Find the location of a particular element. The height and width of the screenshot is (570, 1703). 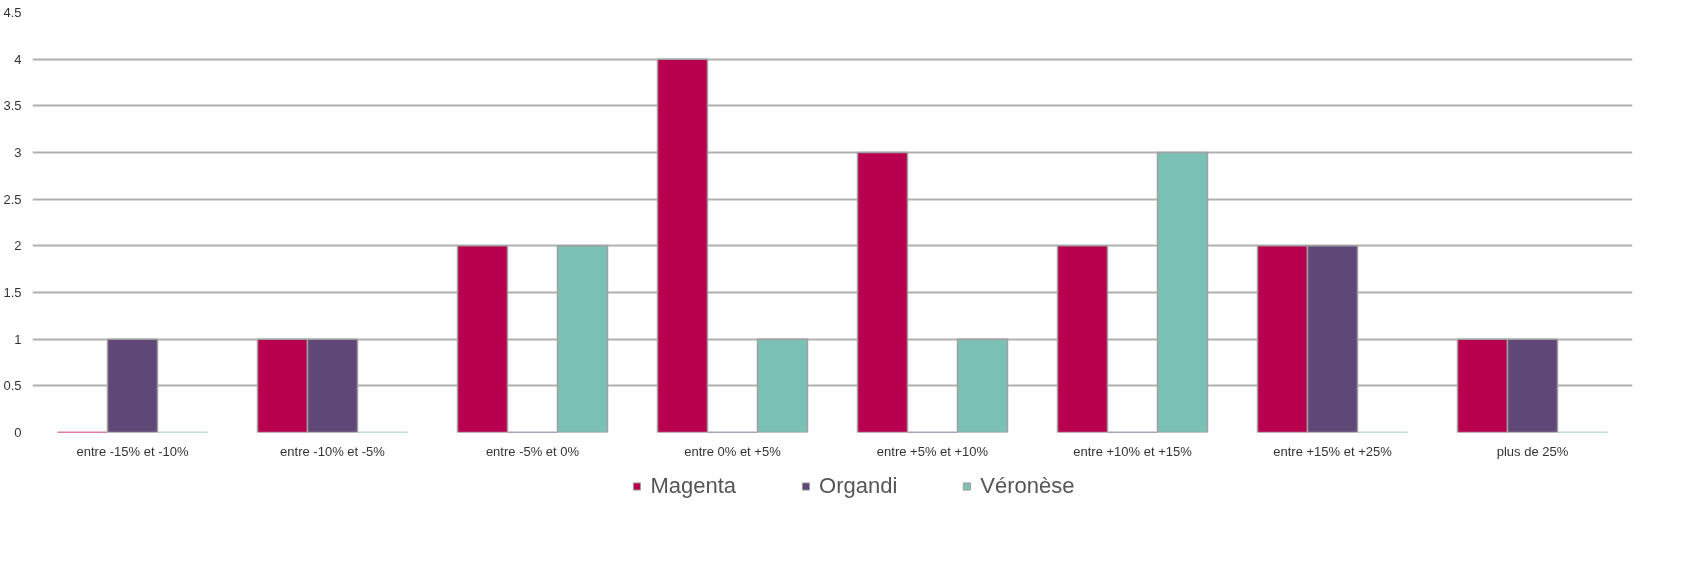

x-tick-label: entre -15% et -10% is located at coordinates (132, 451).